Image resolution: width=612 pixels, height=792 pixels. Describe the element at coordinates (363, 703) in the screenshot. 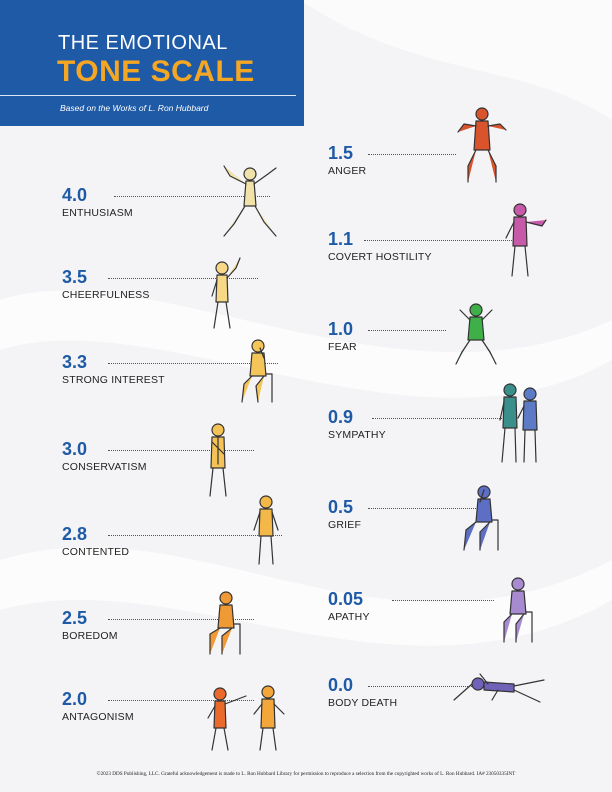

I see `tone-label: BODY DEATH` at that location.